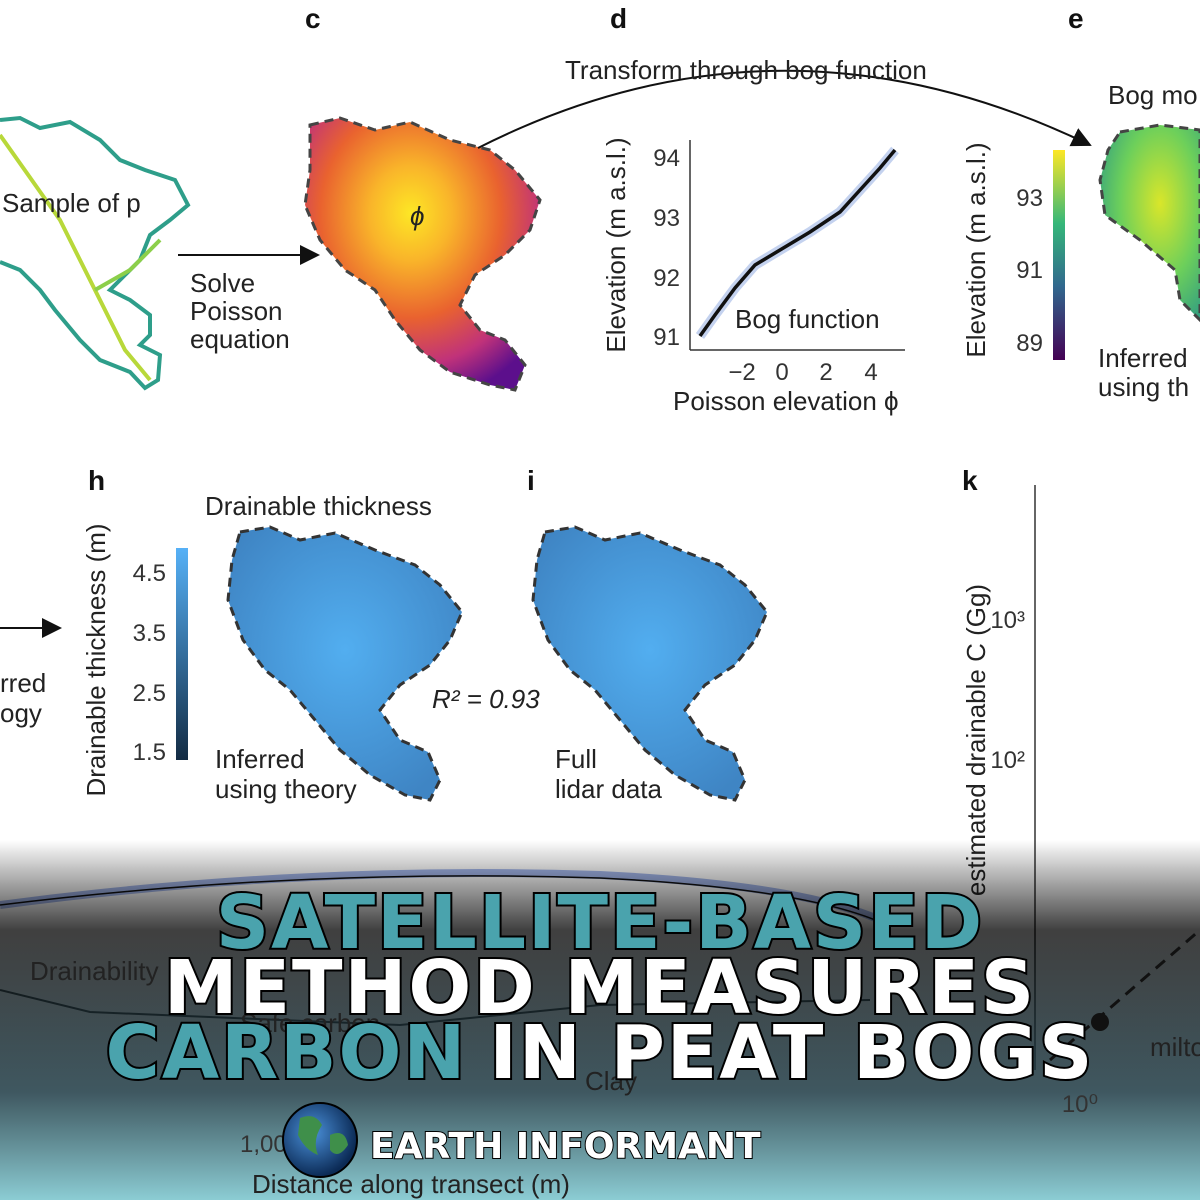 The height and width of the screenshot is (1200, 1200). Describe the element at coordinates (666, 158) in the screenshot. I see `y-tick-label: 94` at that location.